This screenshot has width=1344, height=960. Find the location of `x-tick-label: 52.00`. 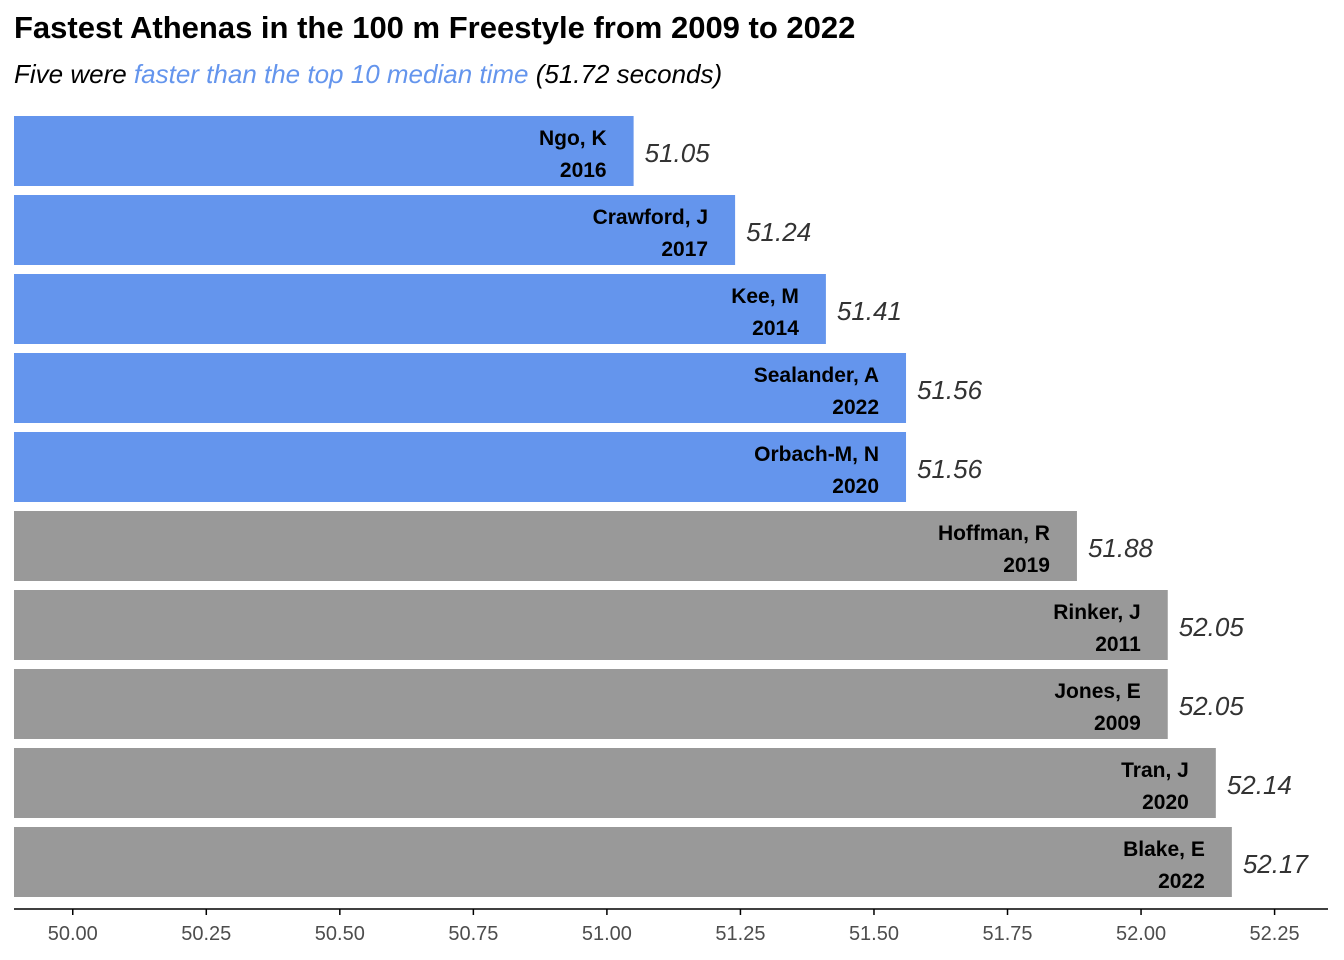

x-tick-label: 52.00 is located at coordinates (1141, 934).